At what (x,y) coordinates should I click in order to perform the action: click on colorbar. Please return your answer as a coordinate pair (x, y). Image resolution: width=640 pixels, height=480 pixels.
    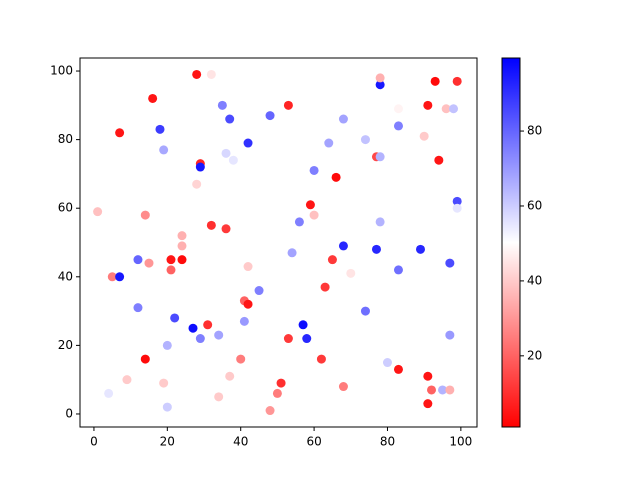
    Looking at the image, I should click on (511, 242).